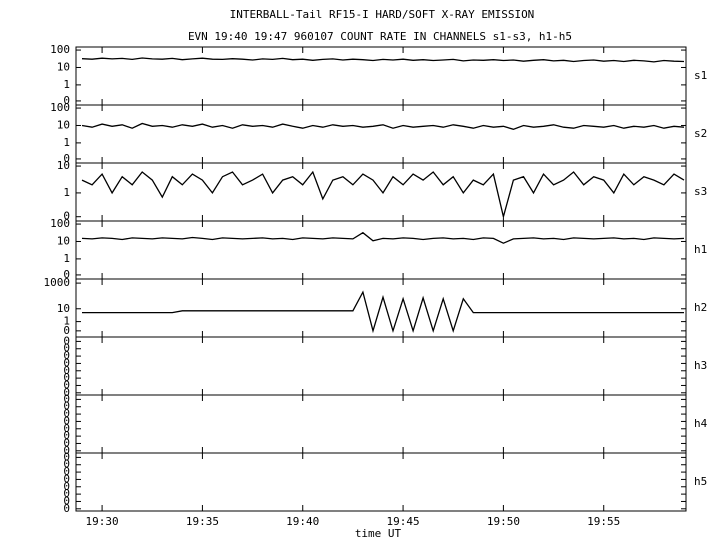 The width and height of the screenshot is (720, 550). I want to click on panel-label: h1, so click(700, 249).